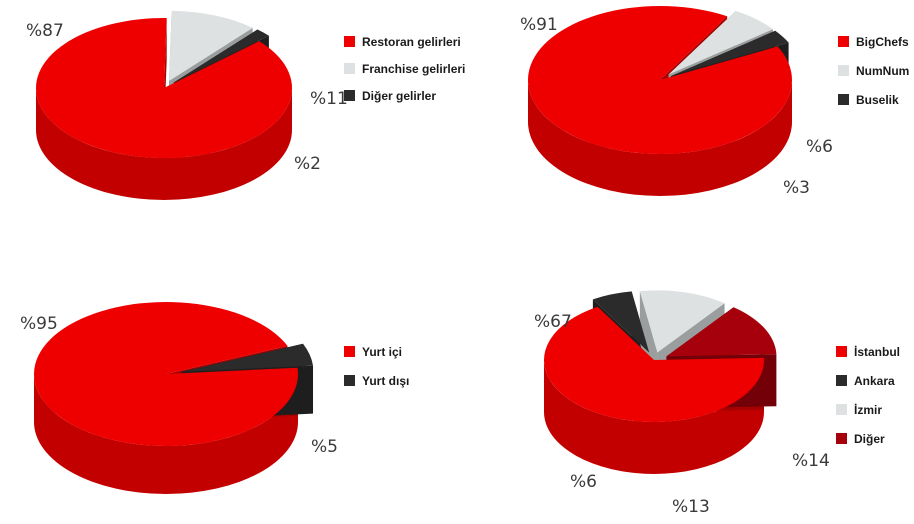 Image resolution: width=914 pixels, height=524 pixels. What do you see at coordinates (796, 188) in the screenshot?
I see `data-label-buselik: %3` at bounding box center [796, 188].